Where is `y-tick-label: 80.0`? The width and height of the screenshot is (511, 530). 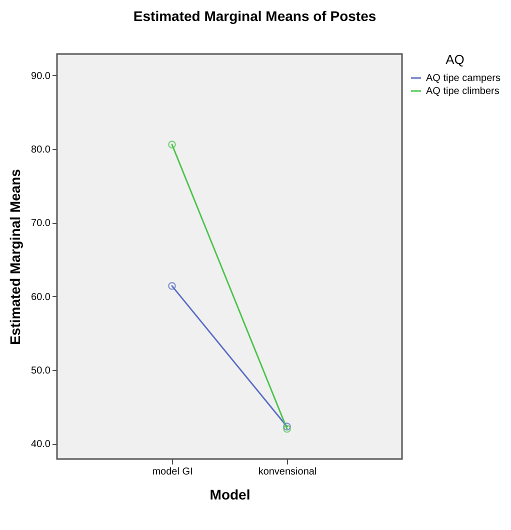
y-tick-label: 80.0 is located at coordinates (41, 150).